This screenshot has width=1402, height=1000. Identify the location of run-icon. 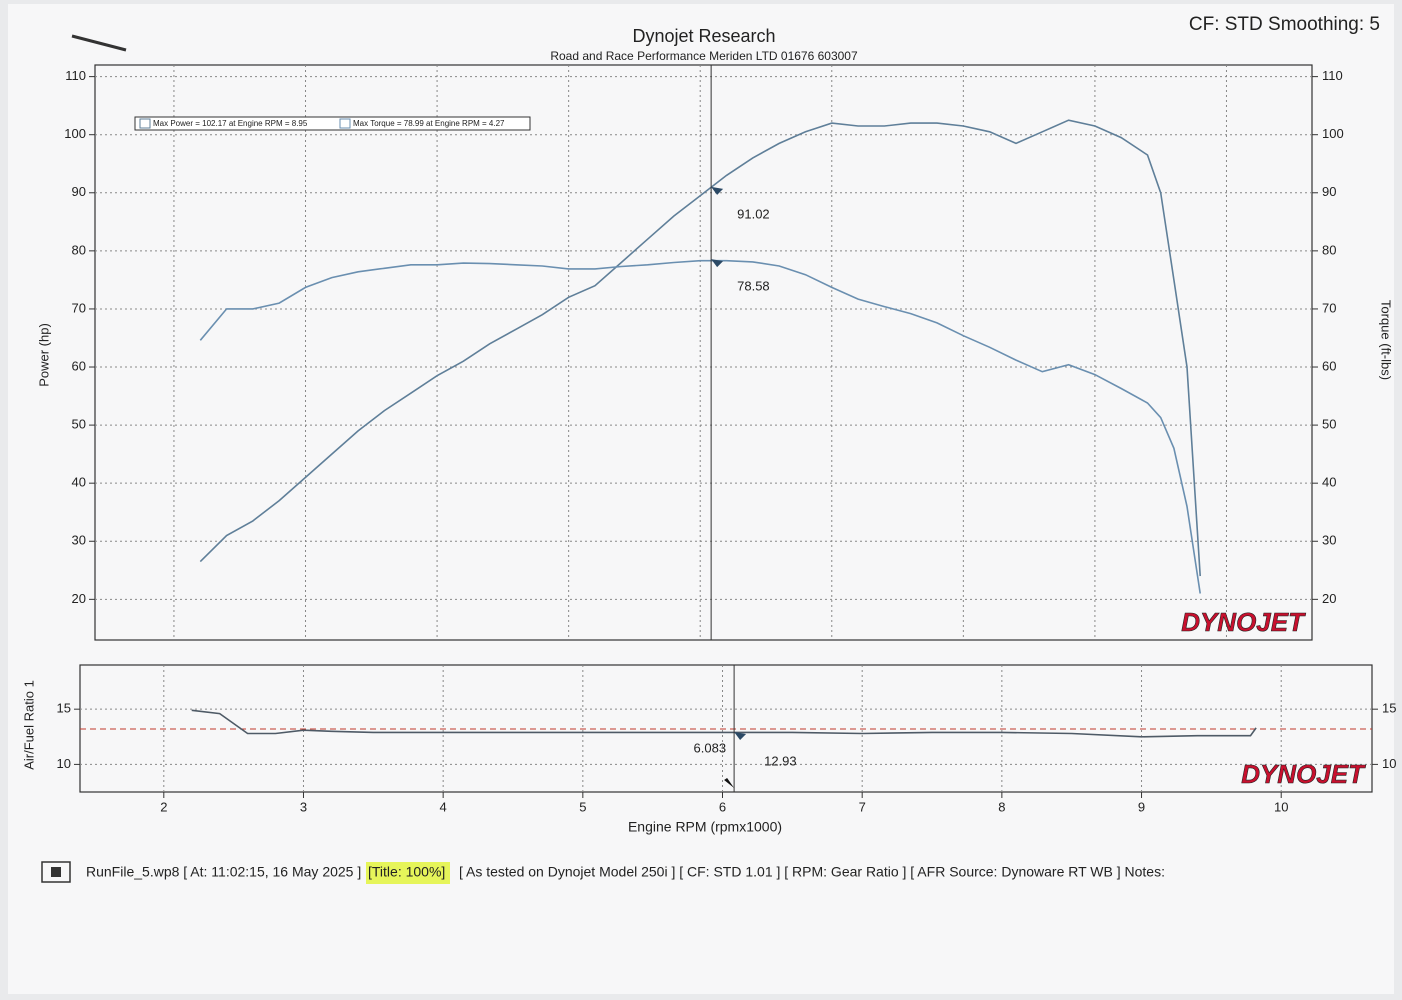
(56, 872).